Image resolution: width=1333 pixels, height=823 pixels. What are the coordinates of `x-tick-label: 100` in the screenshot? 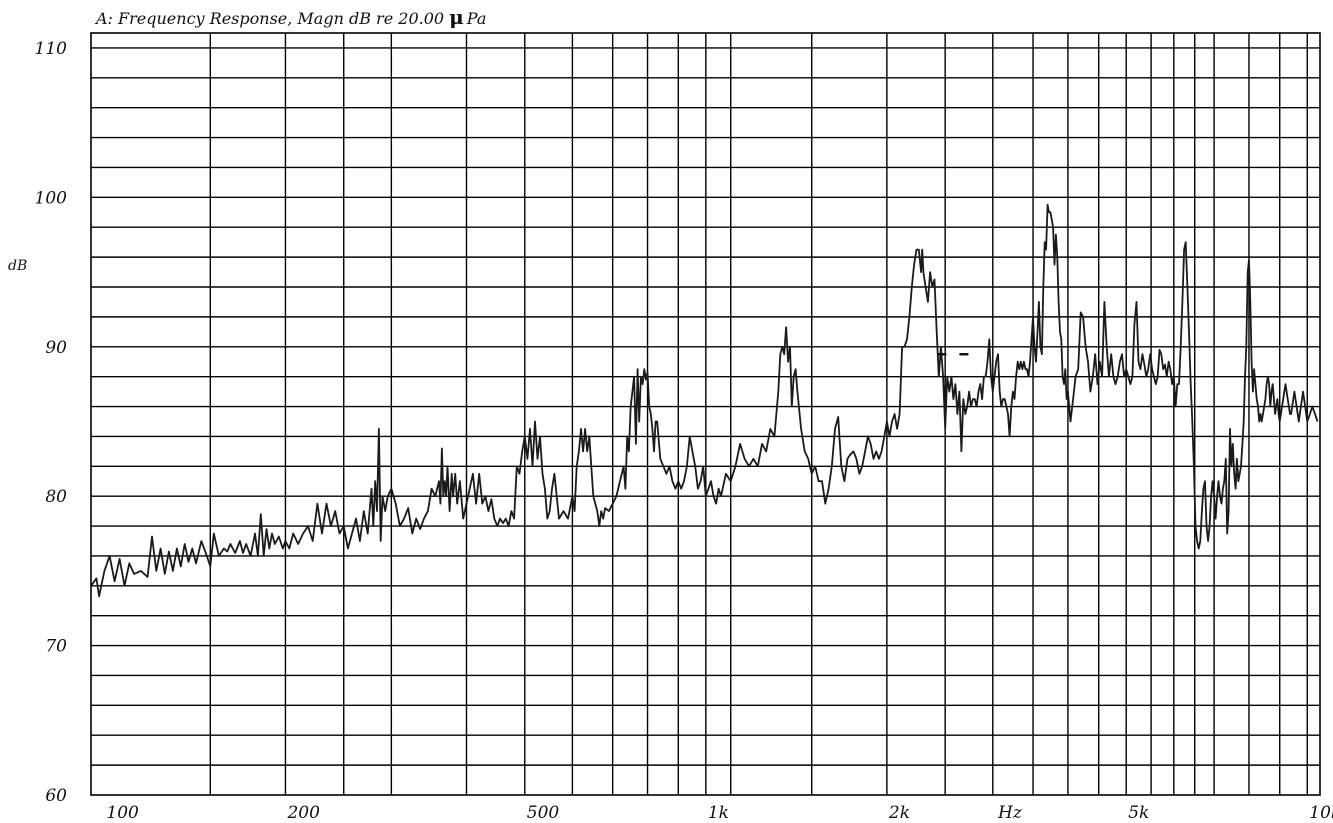 It's located at (122, 813).